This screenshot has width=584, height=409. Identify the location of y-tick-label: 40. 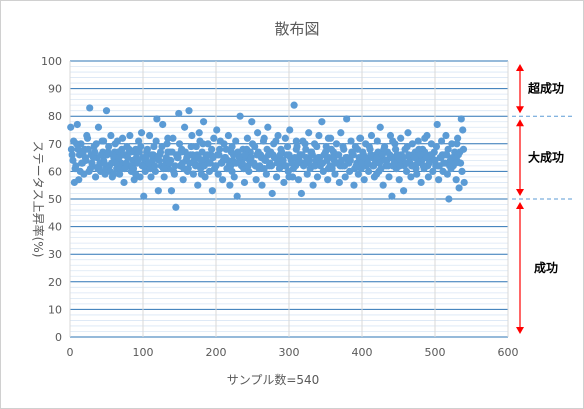
(55, 227).